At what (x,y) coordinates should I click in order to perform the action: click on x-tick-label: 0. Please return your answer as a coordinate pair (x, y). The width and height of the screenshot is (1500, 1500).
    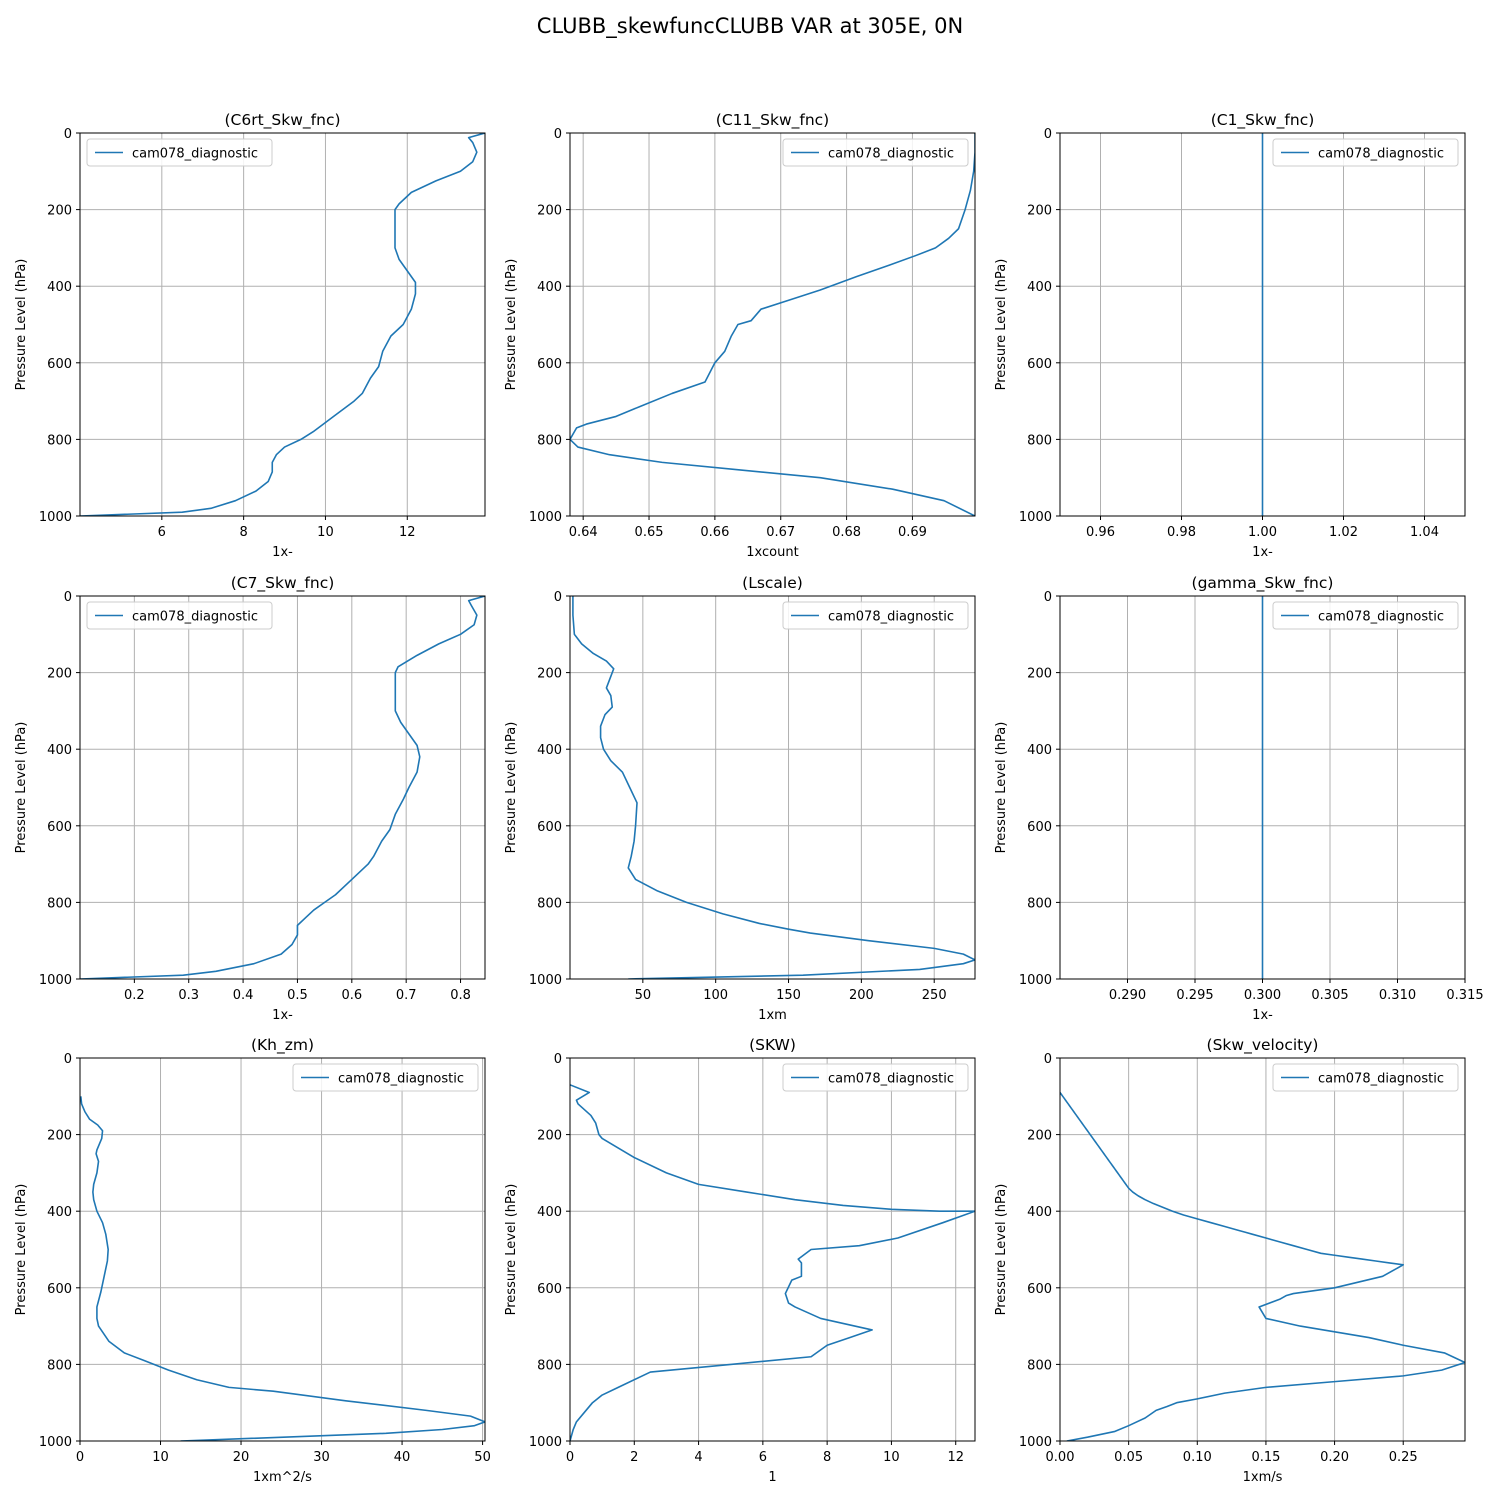
    Looking at the image, I should click on (570, 1457).